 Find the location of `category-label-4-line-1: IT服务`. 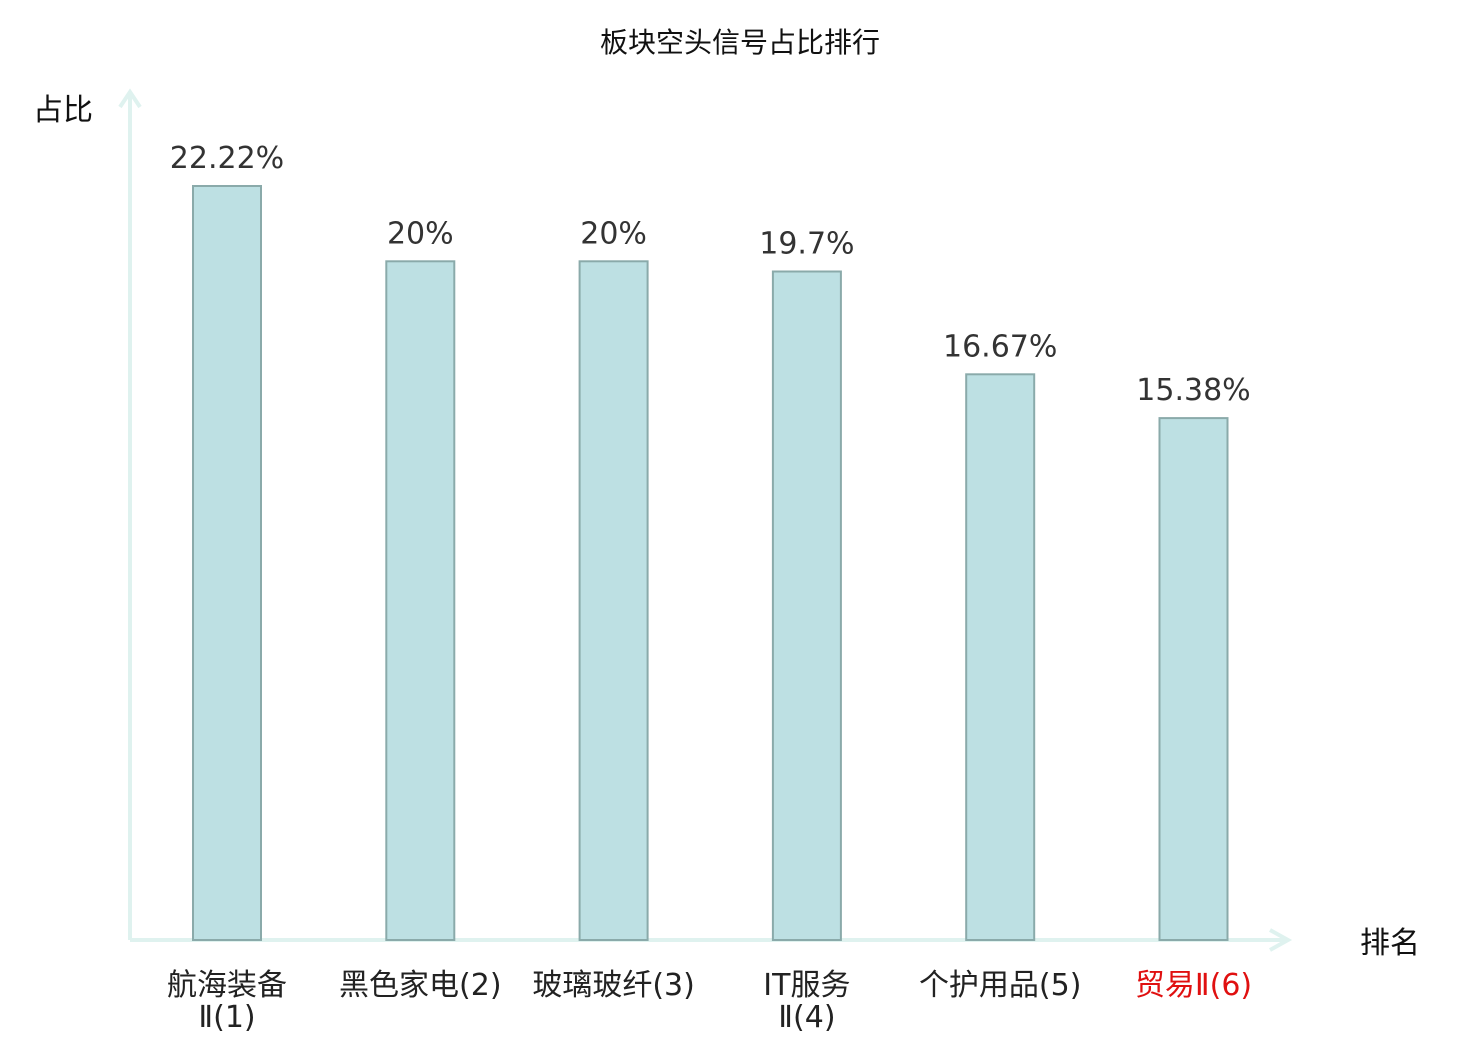

category-label-4-line-1: IT服务 is located at coordinates (806, 985).